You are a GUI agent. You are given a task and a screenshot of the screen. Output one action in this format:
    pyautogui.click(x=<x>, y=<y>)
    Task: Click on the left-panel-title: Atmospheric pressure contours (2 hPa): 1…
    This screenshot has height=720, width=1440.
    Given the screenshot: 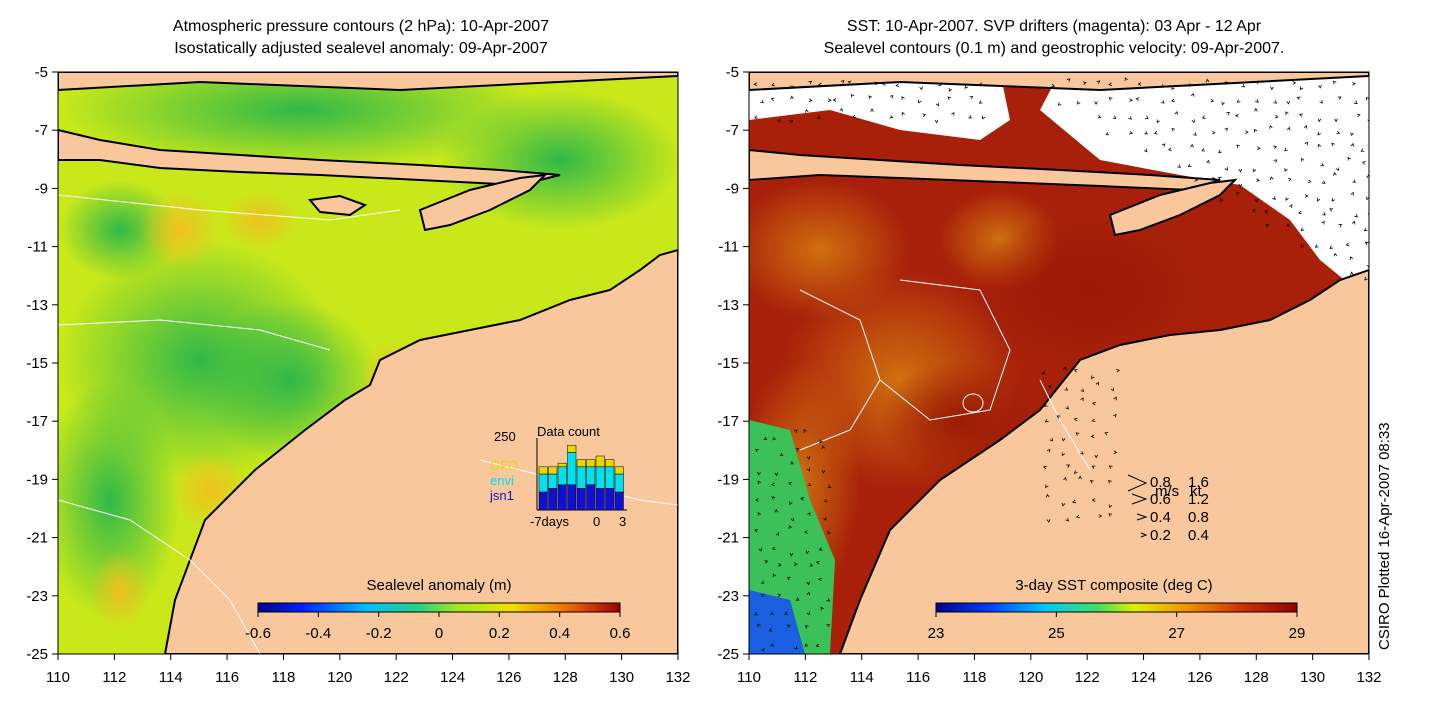 What is the action you would take?
    pyautogui.click(x=361, y=38)
    